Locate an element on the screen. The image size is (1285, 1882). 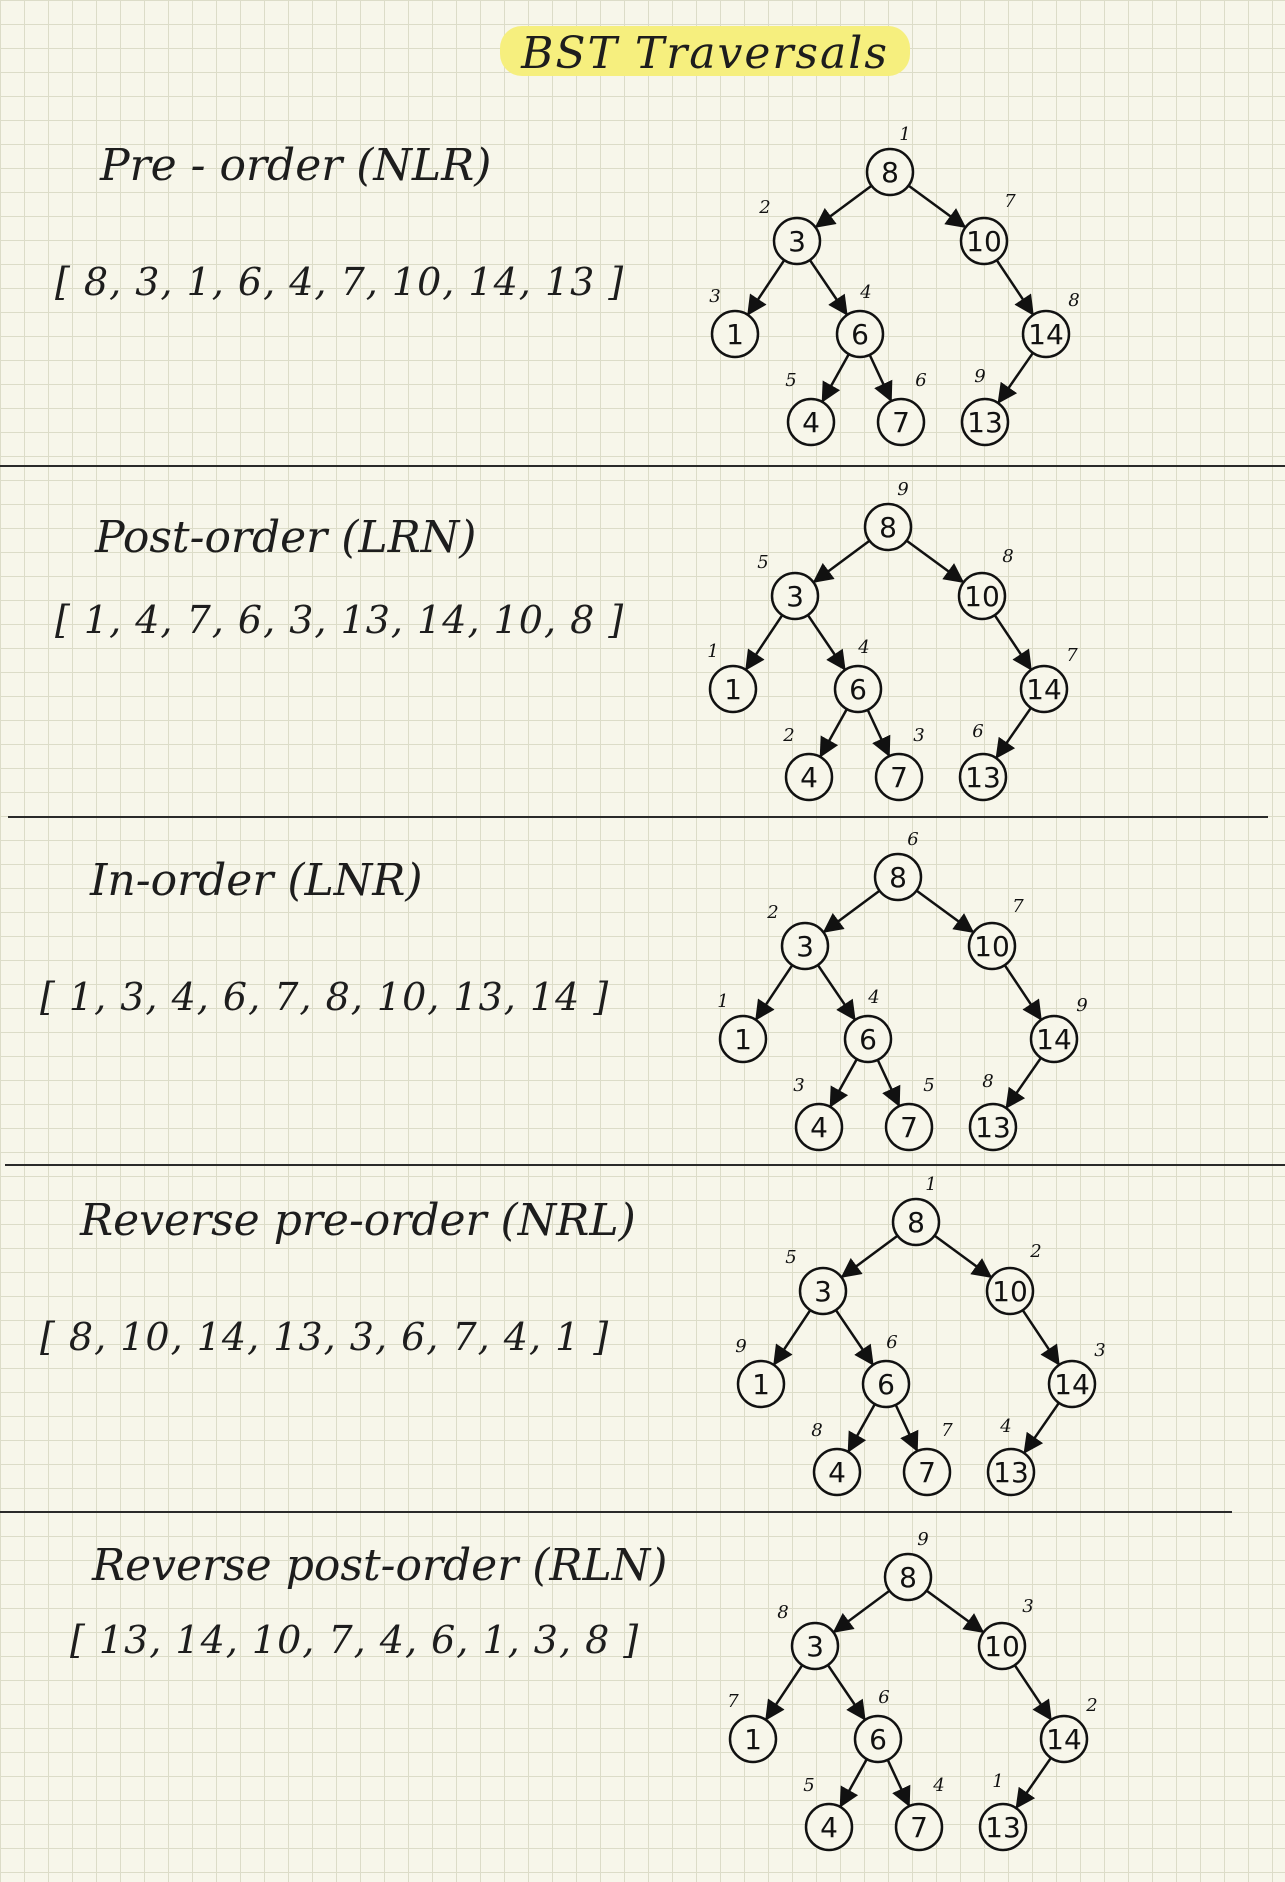
visit-order-3: 8 is located at coordinates (782, 1612).